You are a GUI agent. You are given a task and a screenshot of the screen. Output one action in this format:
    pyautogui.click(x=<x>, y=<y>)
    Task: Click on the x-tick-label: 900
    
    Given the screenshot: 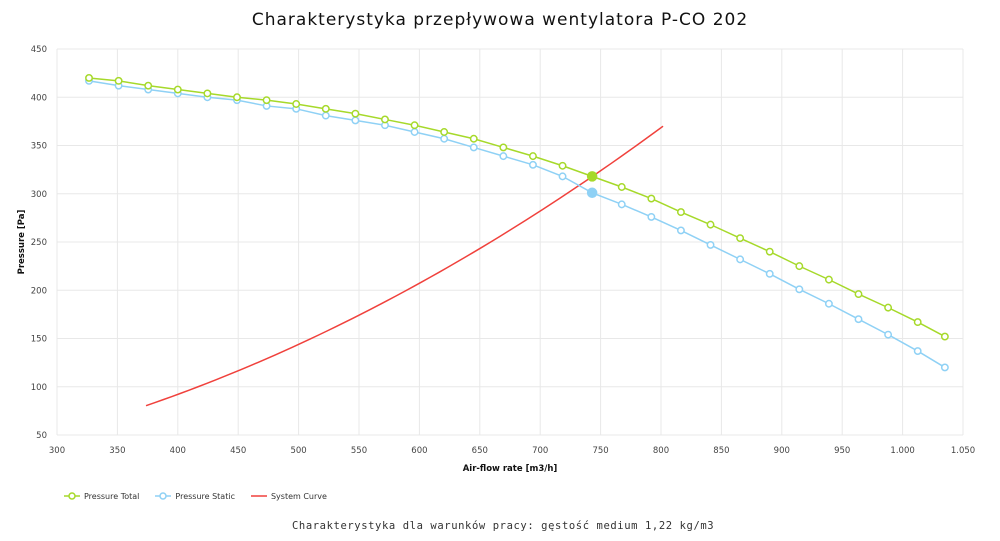 What is the action you would take?
    pyautogui.click(x=782, y=451)
    